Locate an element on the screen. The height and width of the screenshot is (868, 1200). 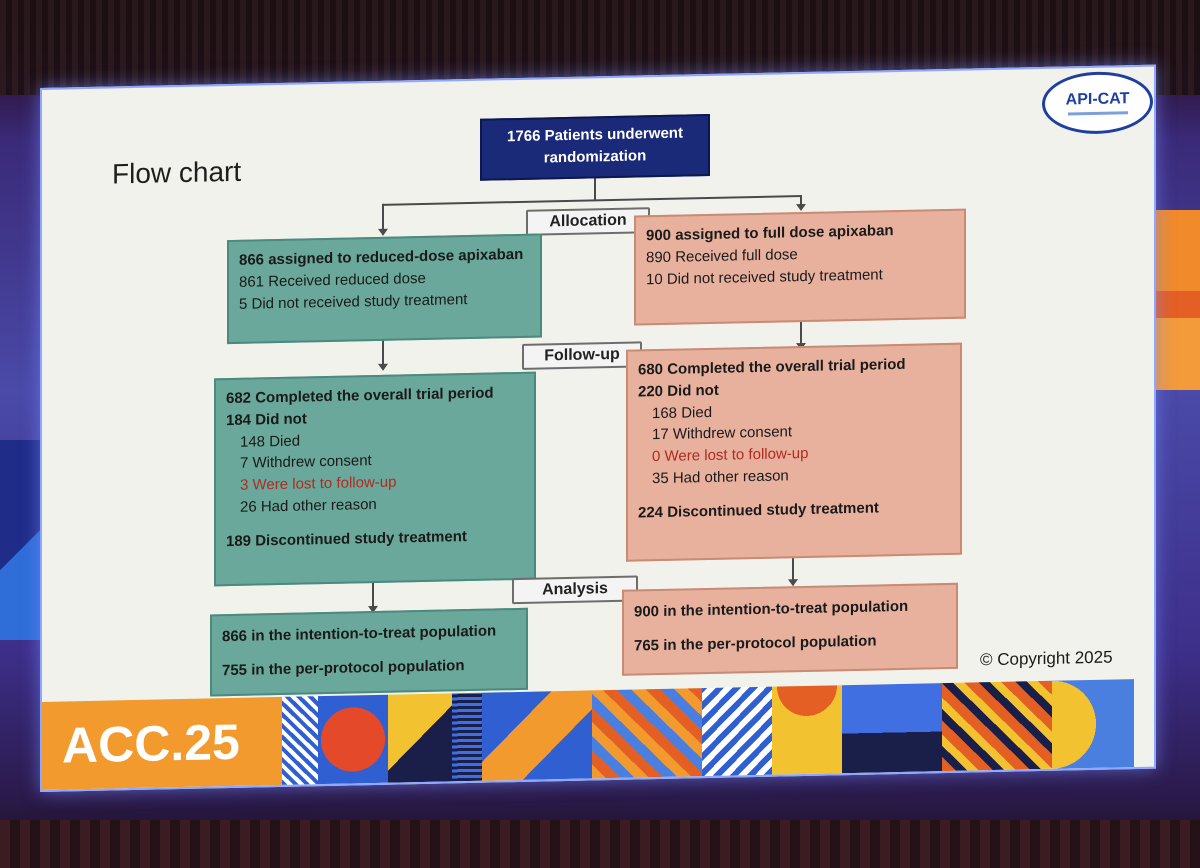
stage-floor is located at coordinates (600, 844).